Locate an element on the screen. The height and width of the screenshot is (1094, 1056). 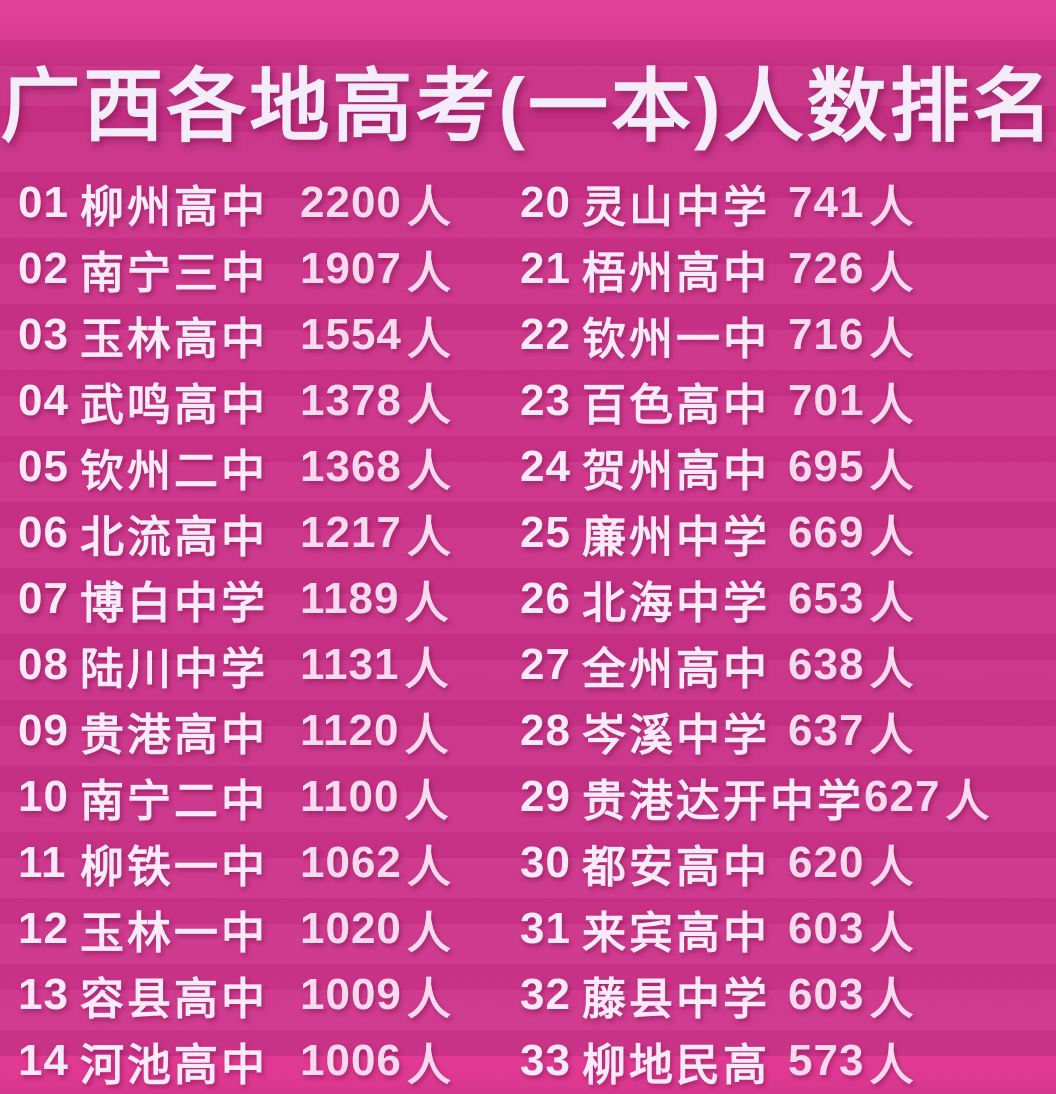
rank-label: 02 is located at coordinates (43, 268).